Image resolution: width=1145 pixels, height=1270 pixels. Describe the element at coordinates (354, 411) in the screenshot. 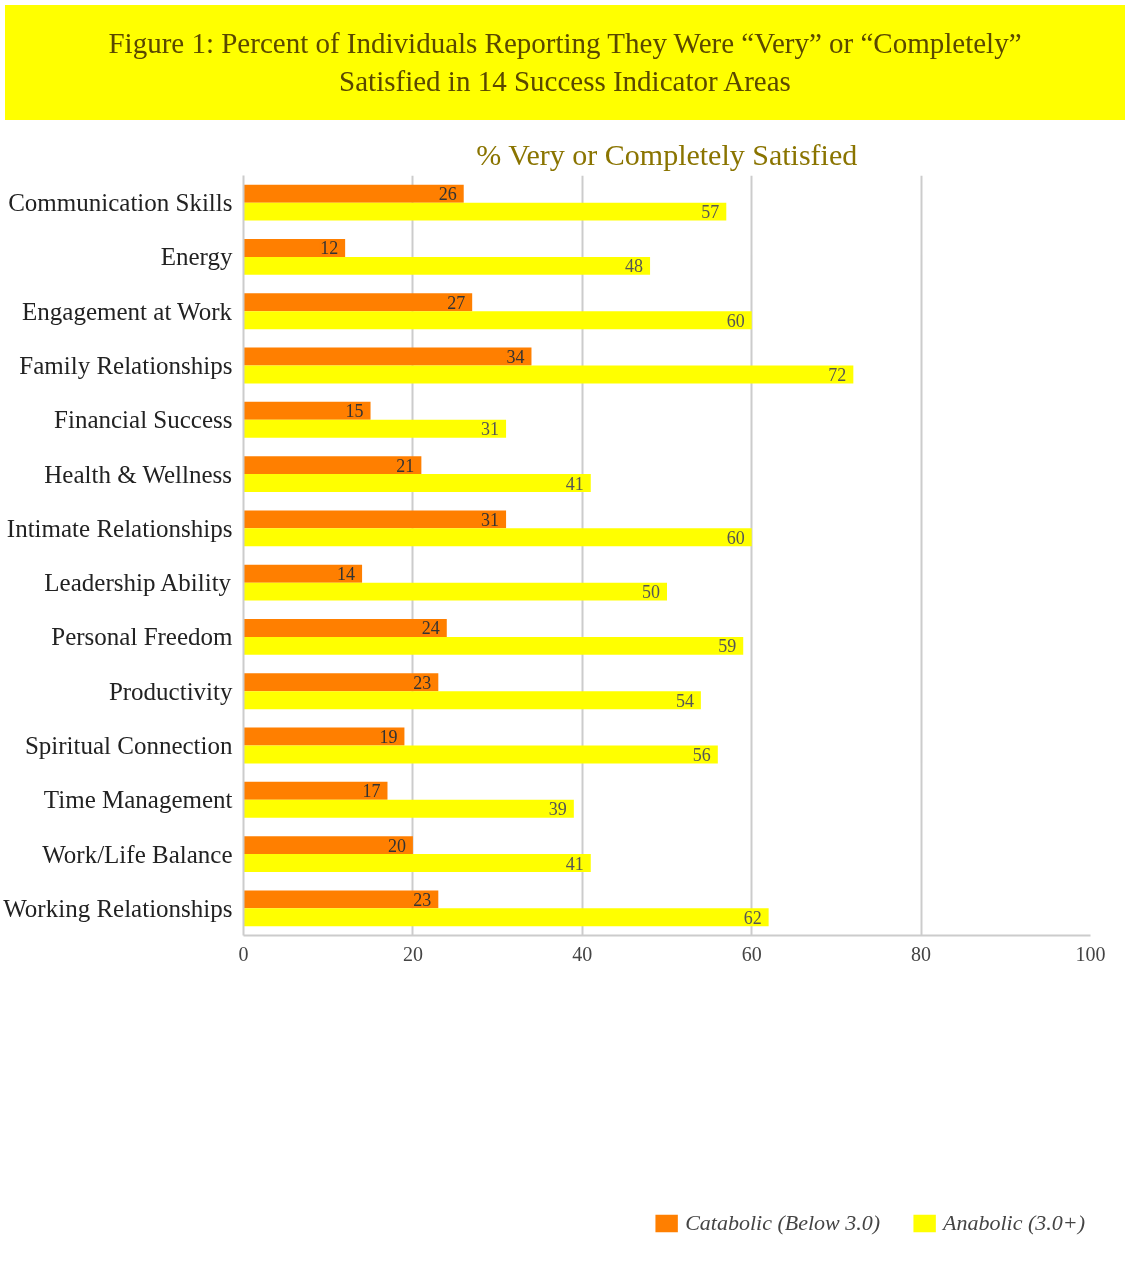

I see `data-label: 15` at that location.